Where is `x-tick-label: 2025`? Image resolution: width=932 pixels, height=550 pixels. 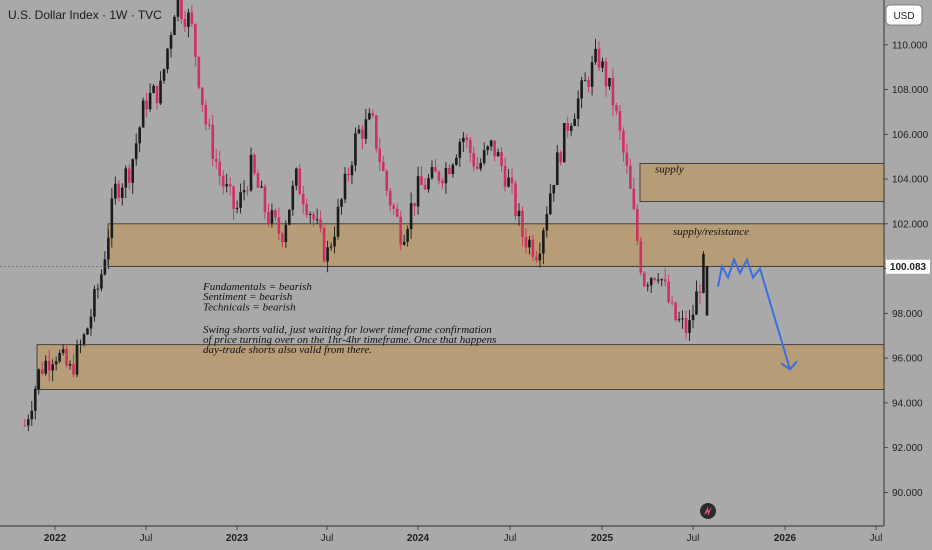 x-tick-label: 2025 is located at coordinates (602, 538).